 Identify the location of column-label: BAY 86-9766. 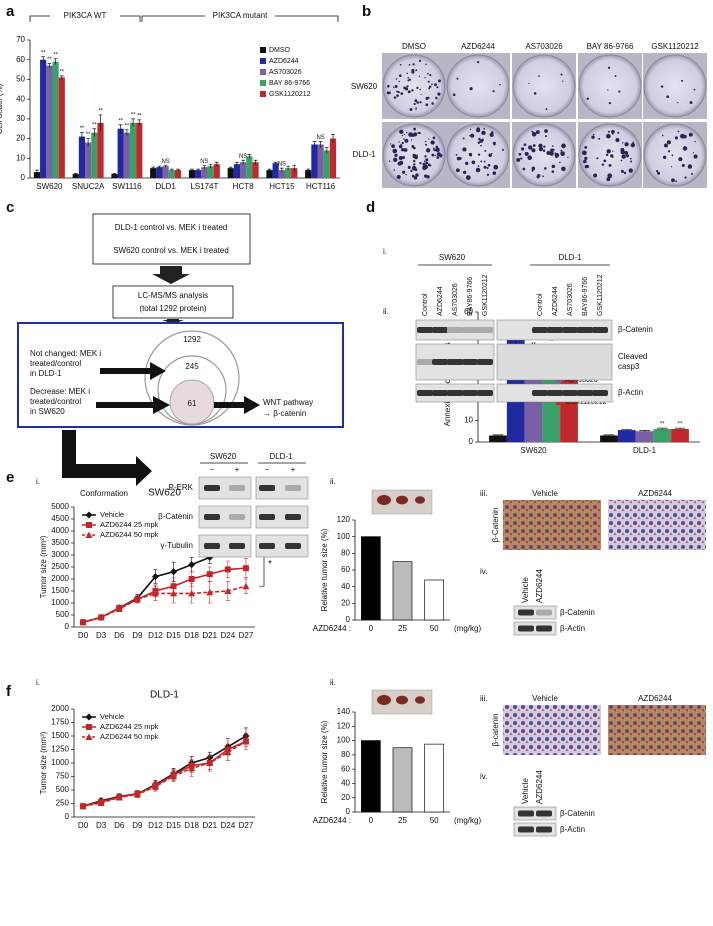
(610, 46).